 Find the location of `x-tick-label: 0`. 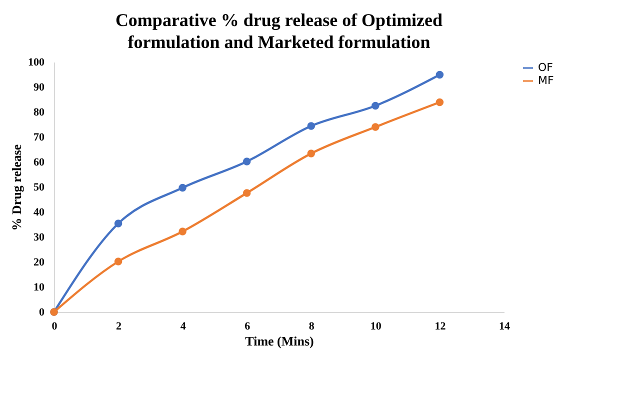

x-tick-label: 0 is located at coordinates (55, 326).